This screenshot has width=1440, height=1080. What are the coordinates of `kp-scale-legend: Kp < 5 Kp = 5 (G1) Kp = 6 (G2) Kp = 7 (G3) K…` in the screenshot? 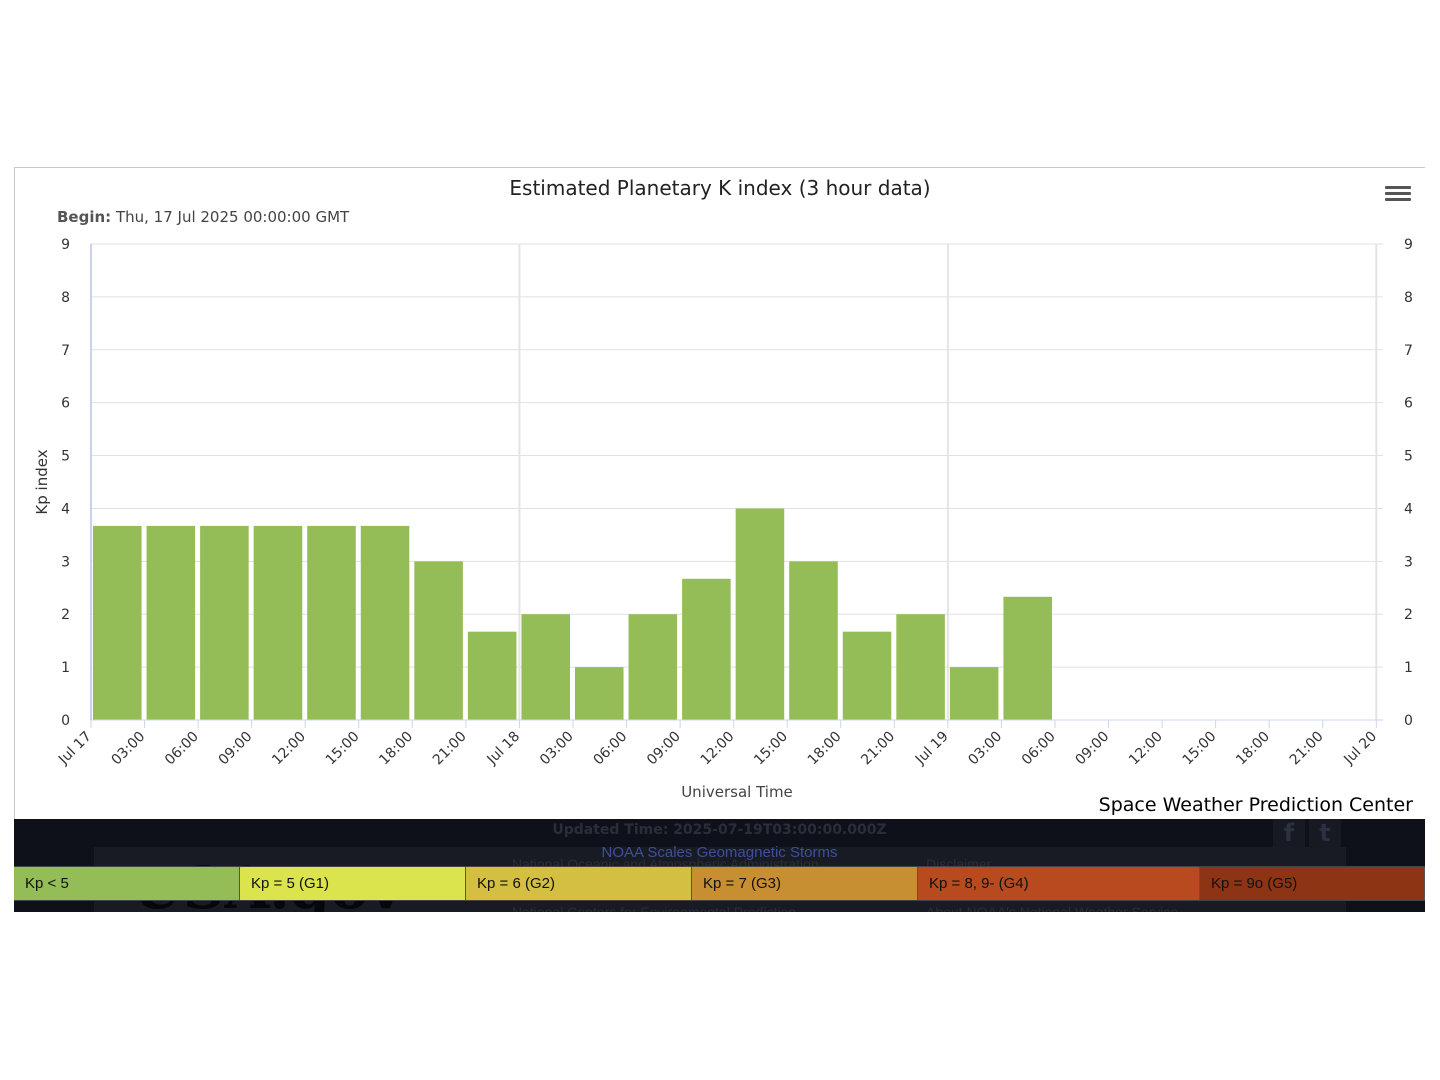 It's located at (719, 883).